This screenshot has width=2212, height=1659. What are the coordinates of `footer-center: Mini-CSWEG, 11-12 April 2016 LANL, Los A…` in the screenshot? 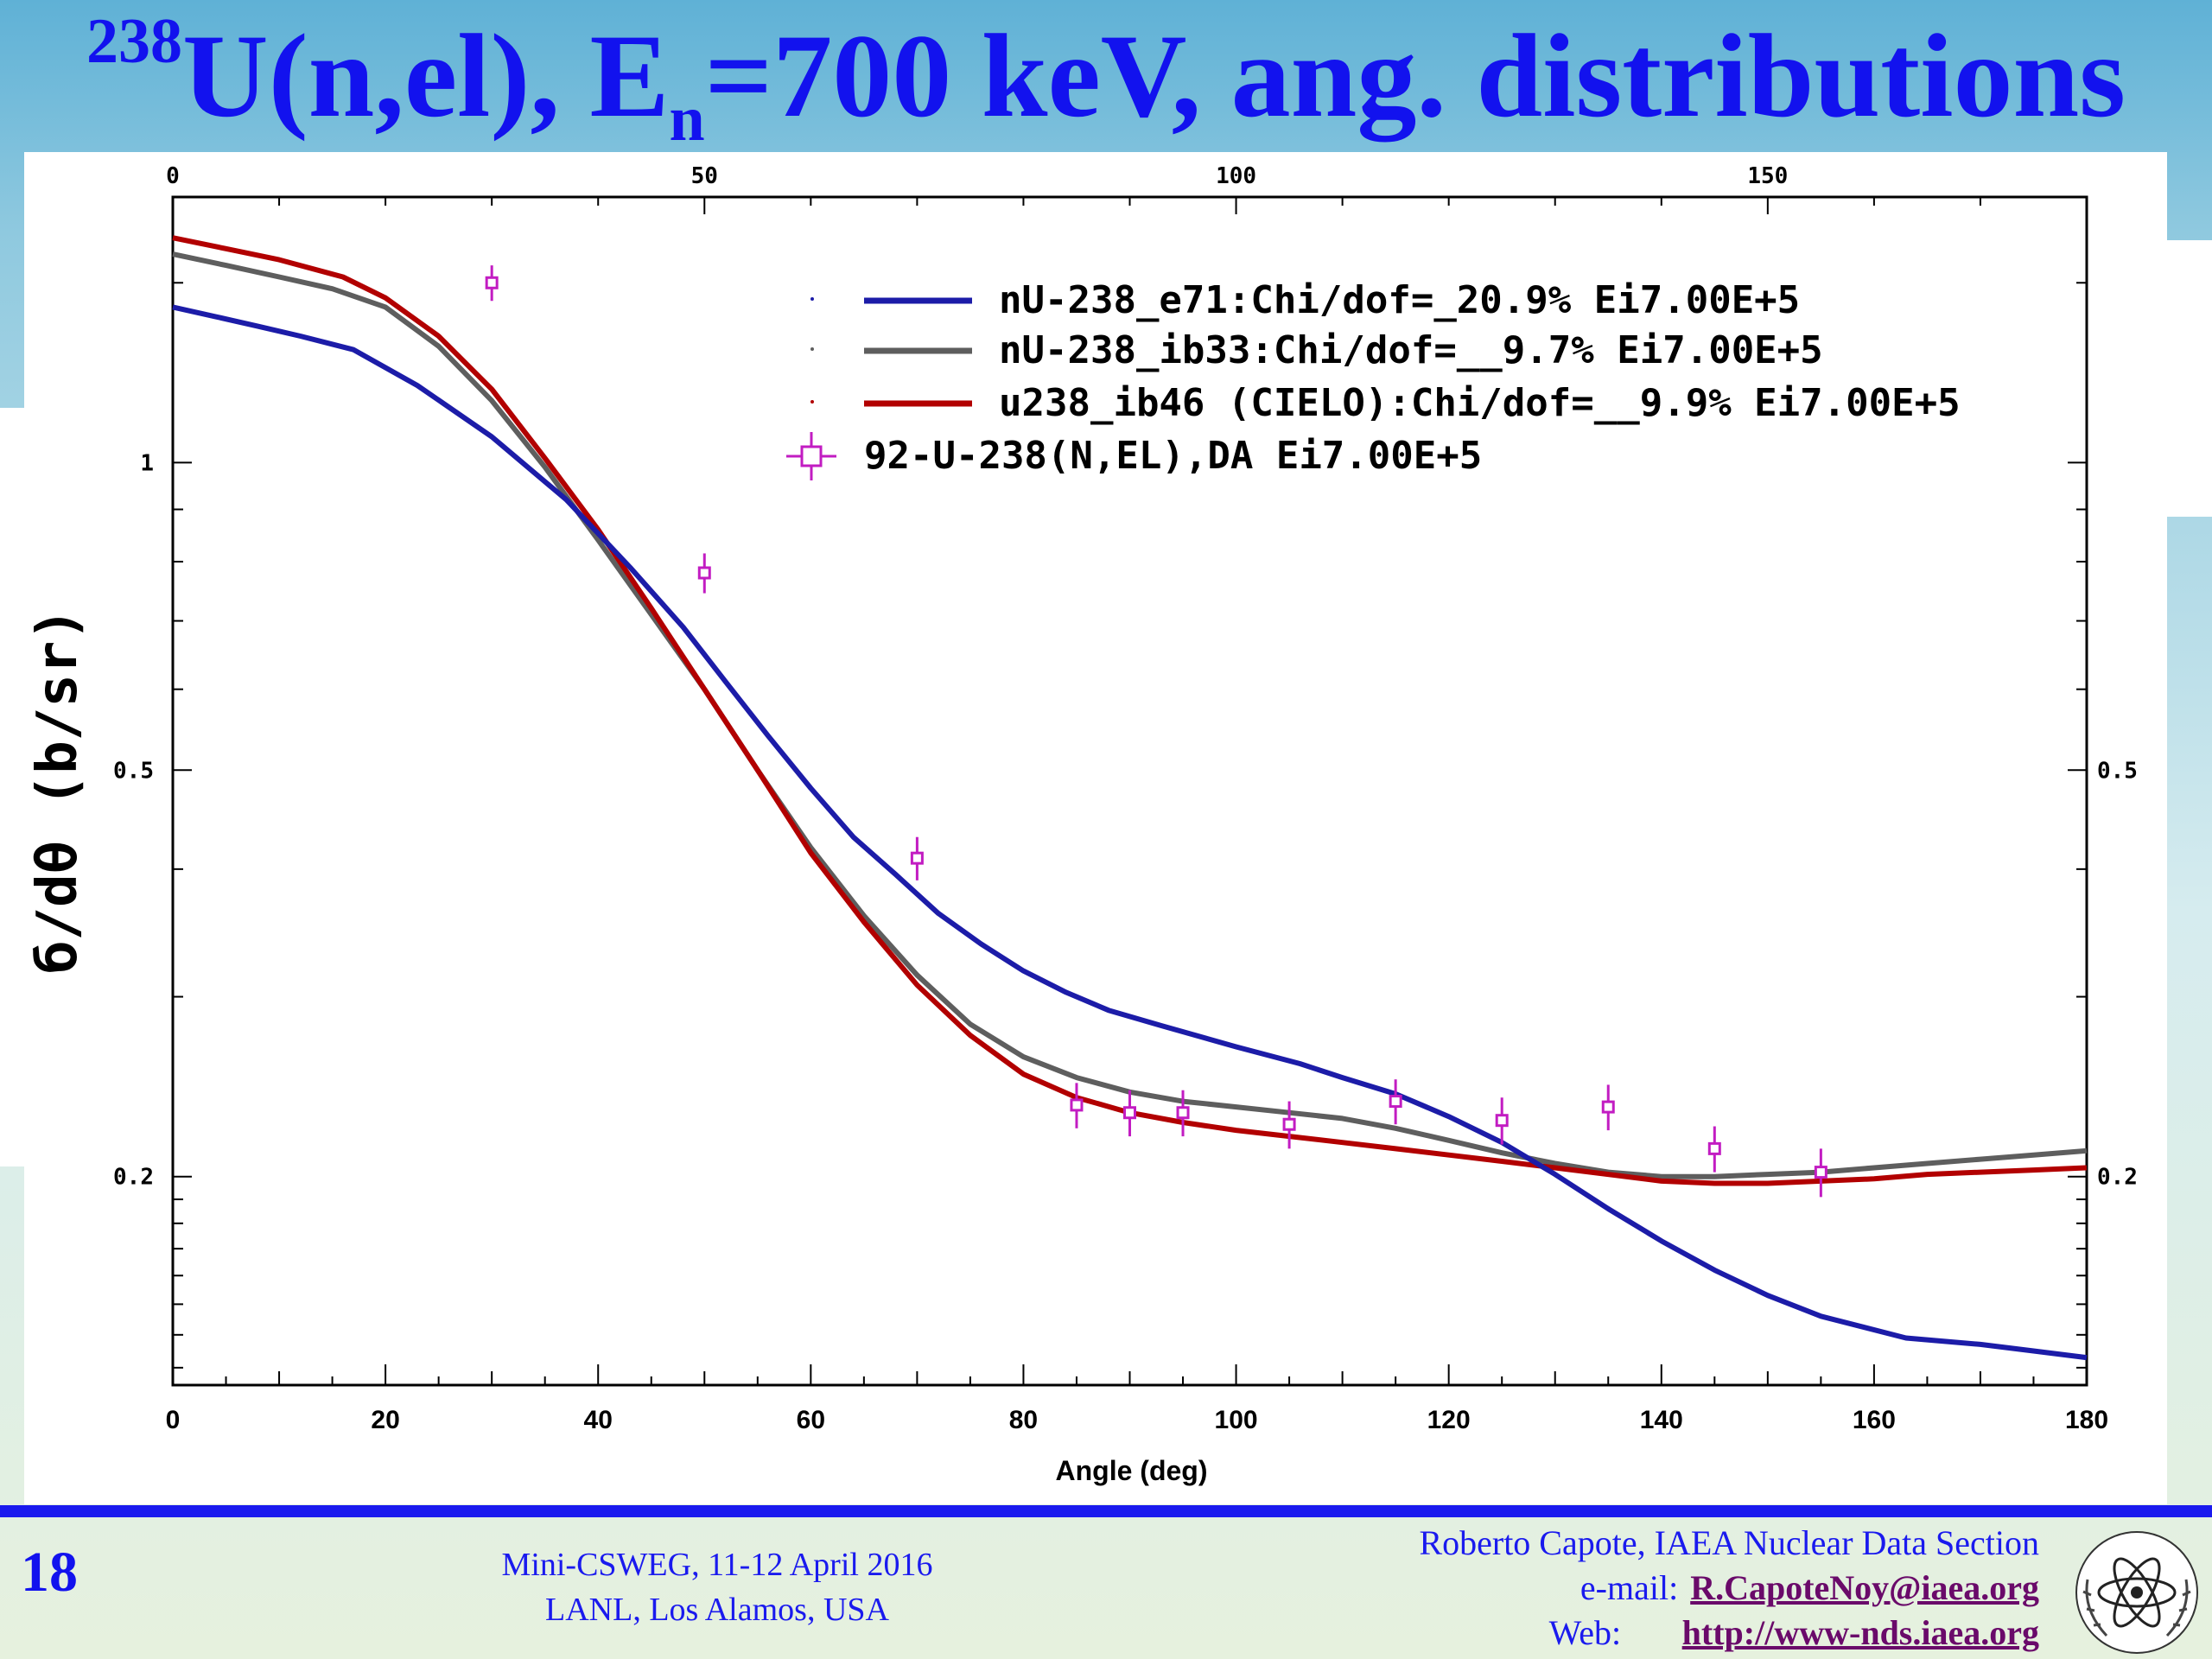 It's located at (717, 1587).